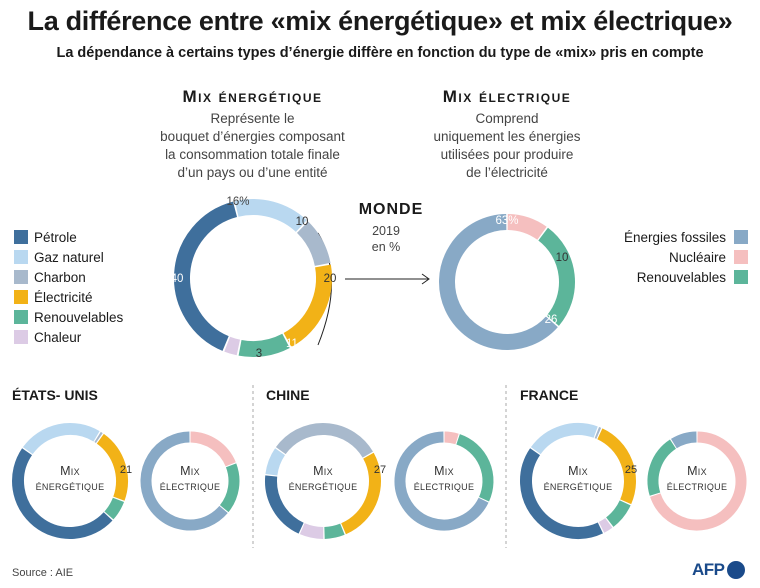  Describe the element at coordinates (324, 440) in the screenshot. I see `donut-segment-china-energy-charbon` at that location.